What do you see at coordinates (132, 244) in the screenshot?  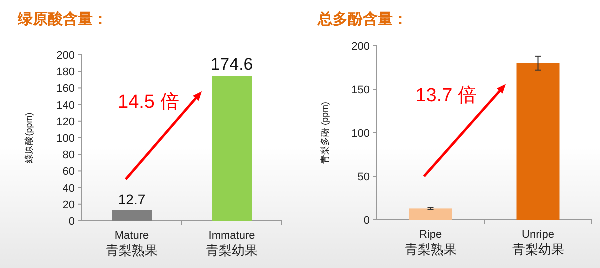 I see `x-tick-label: Mature 青梨熟果` at bounding box center [132, 244].